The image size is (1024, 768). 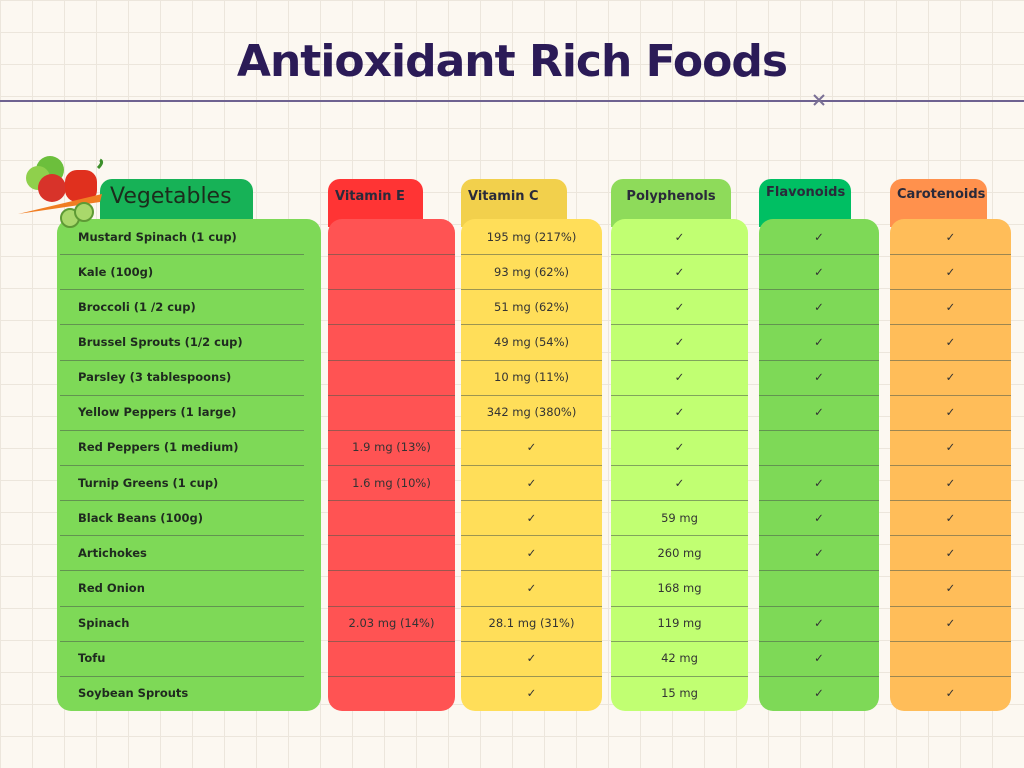 I want to click on food-name: Broccoli (1 /2 cup), so click(x=137, y=306).